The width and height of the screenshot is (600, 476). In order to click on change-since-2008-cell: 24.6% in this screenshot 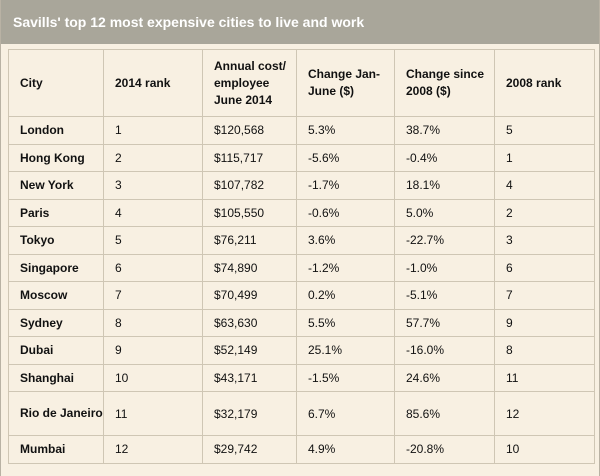, I will do `click(444, 377)`.